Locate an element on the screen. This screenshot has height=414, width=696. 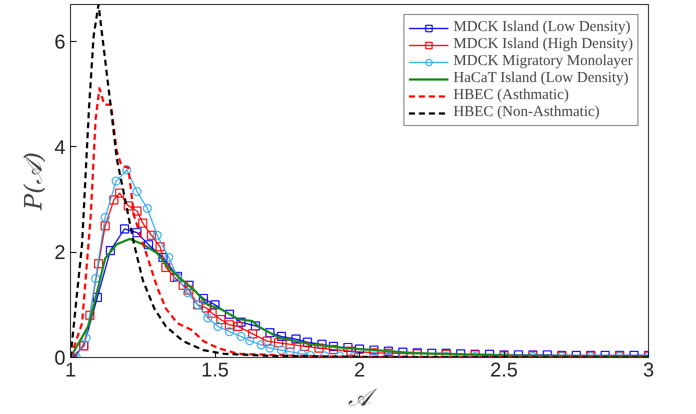
x-tick-label: 1.5 is located at coordinates (215, 371).